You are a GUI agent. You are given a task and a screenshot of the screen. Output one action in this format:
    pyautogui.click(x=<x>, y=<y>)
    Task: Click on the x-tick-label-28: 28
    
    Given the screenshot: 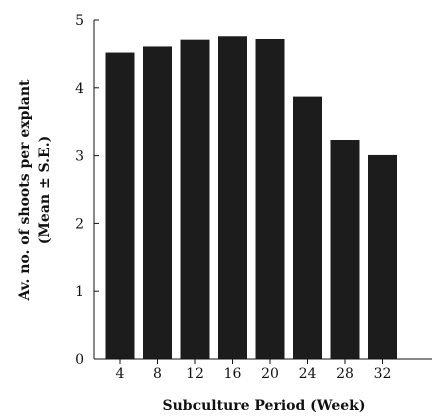 What is the action you would take?
    pyautogui.click(x=345, y=374)
    